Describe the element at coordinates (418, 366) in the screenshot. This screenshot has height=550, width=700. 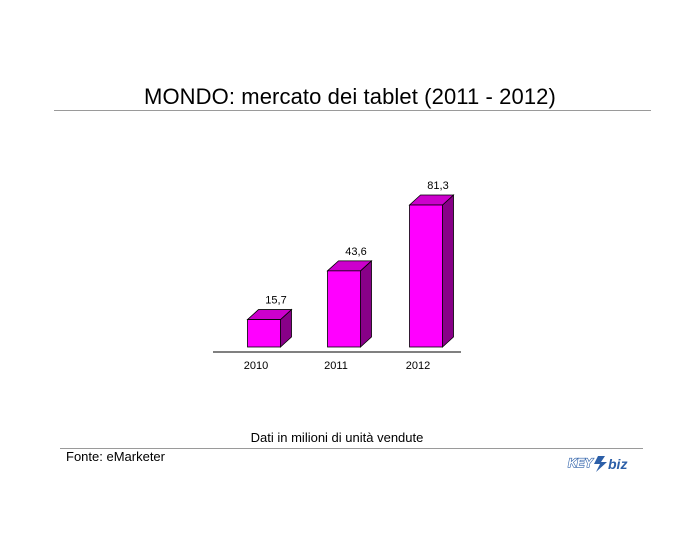
I see `x-tick-label-2012: 2012` at that location.